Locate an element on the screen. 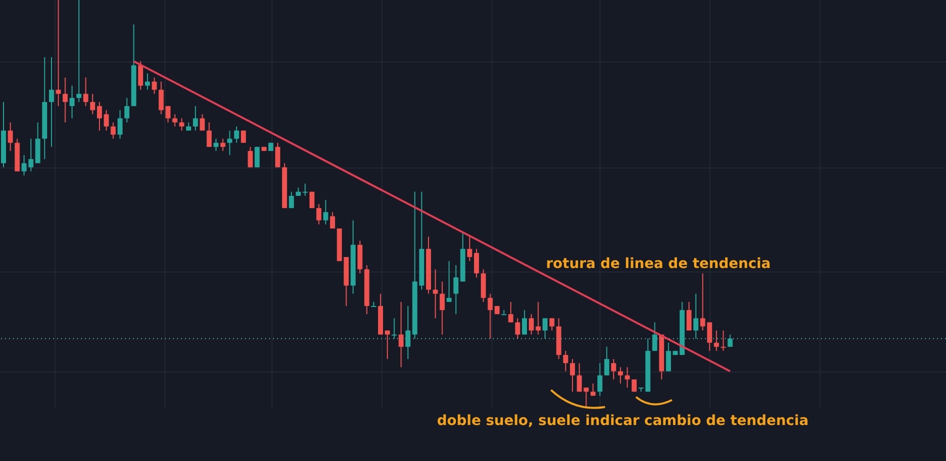 The height and width of the screenshot is (461, 946). text: doble suelo, suele indicar cambio de tendencia is located at coordinates (623, 421).